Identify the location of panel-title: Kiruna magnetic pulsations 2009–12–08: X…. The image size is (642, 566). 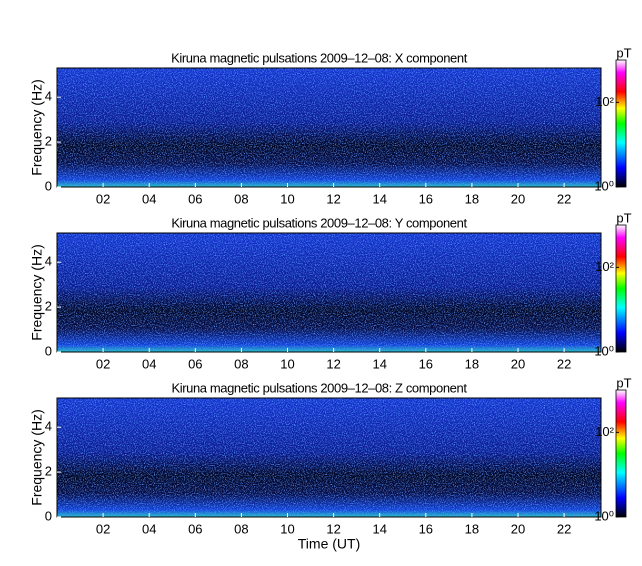
(319, 57).